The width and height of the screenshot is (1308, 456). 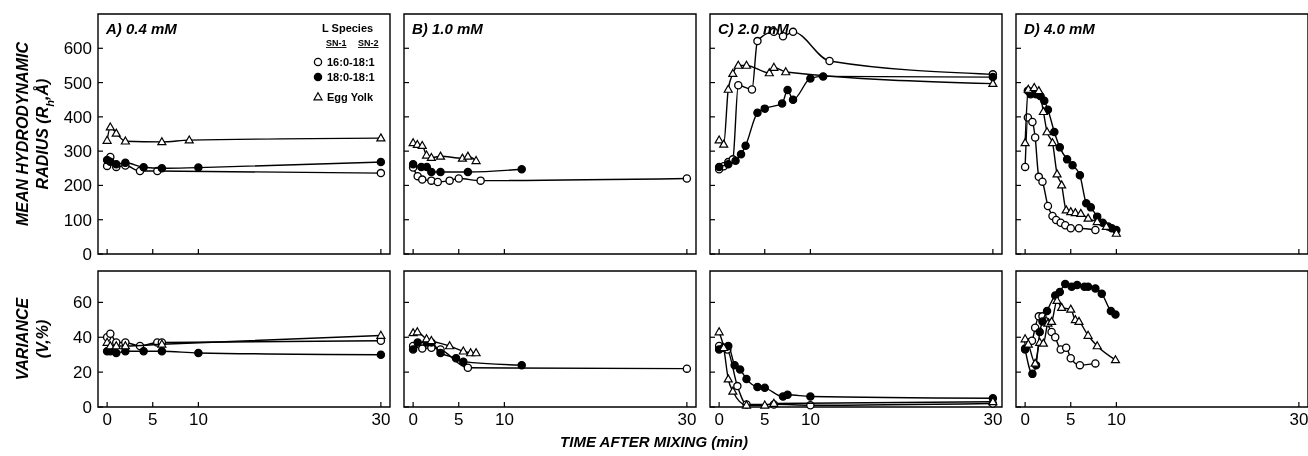 I want to click on x-axis-title: TIME AFTER MIXING (min), so click(x=654, y=441).